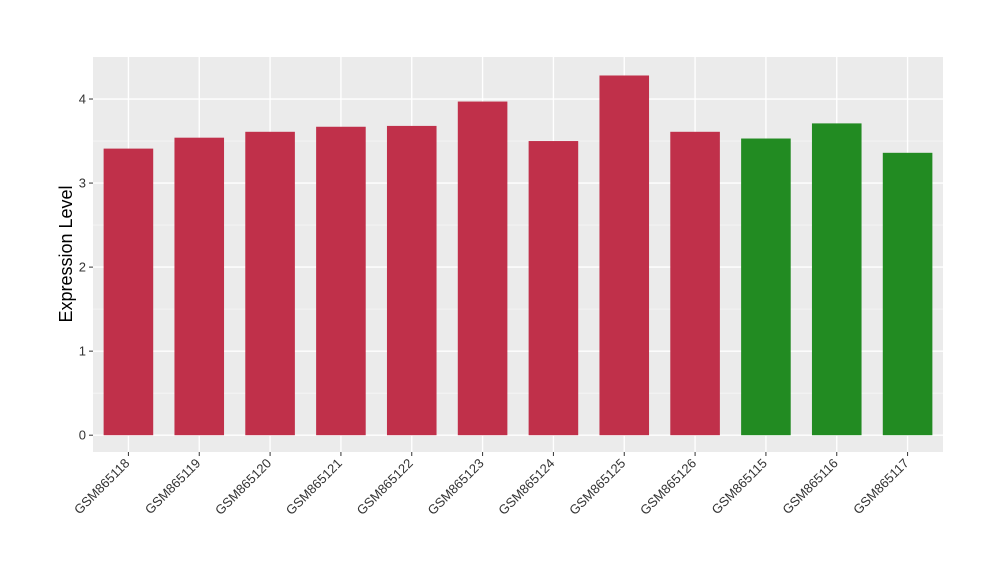  What do you see at coordinates (810, 487) in the screenshot?
I see `x-tick-label: GSM865116` at bounding box center [810, 487].